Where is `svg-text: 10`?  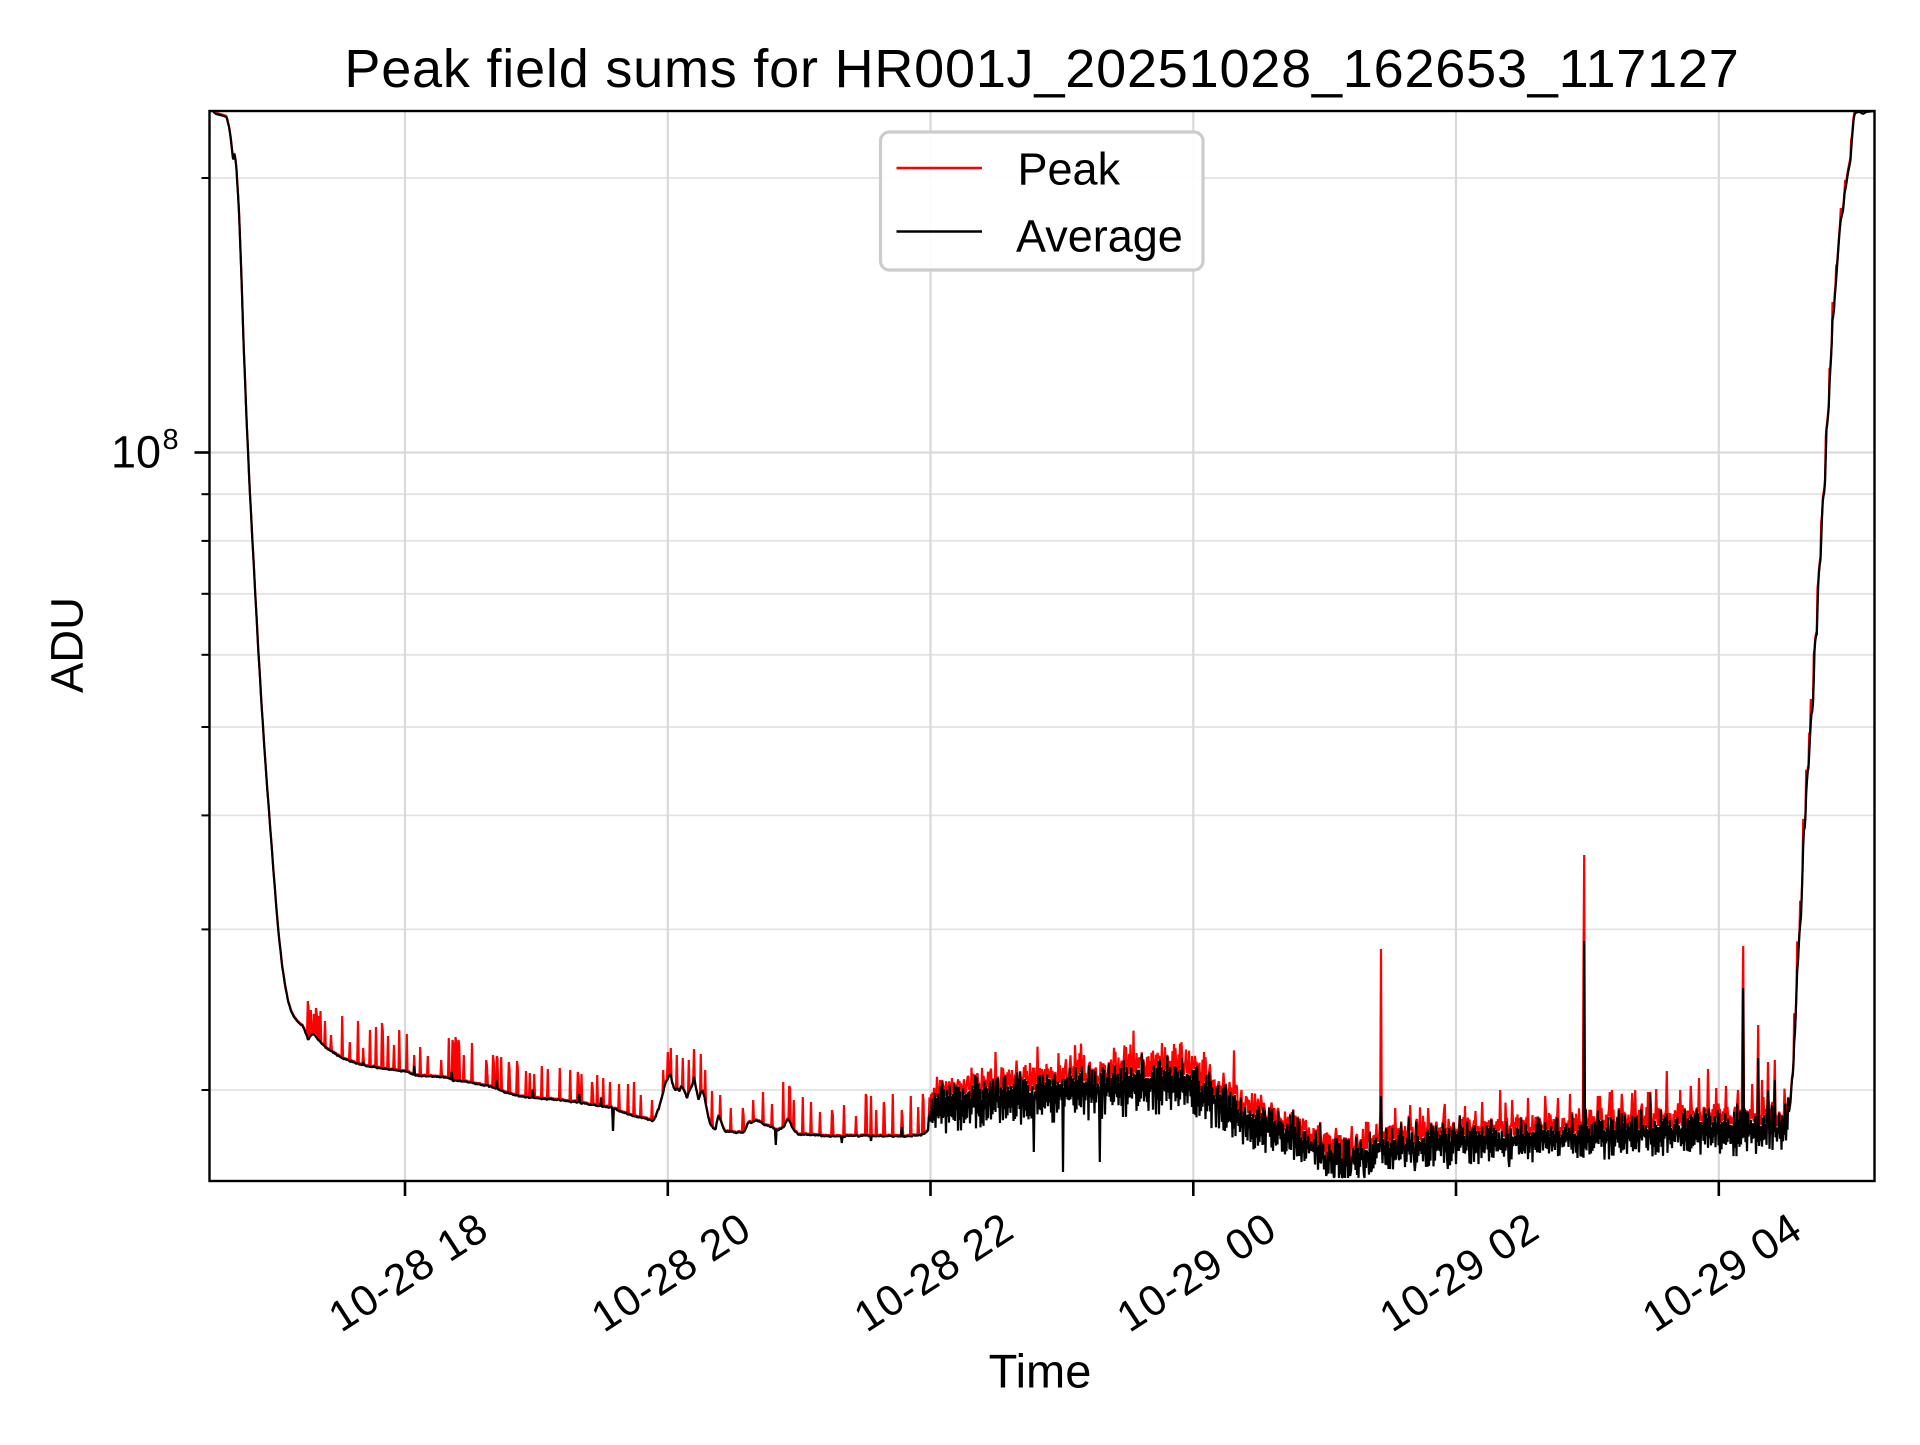 svg-text: 10 is located at coordinates (136, 452).